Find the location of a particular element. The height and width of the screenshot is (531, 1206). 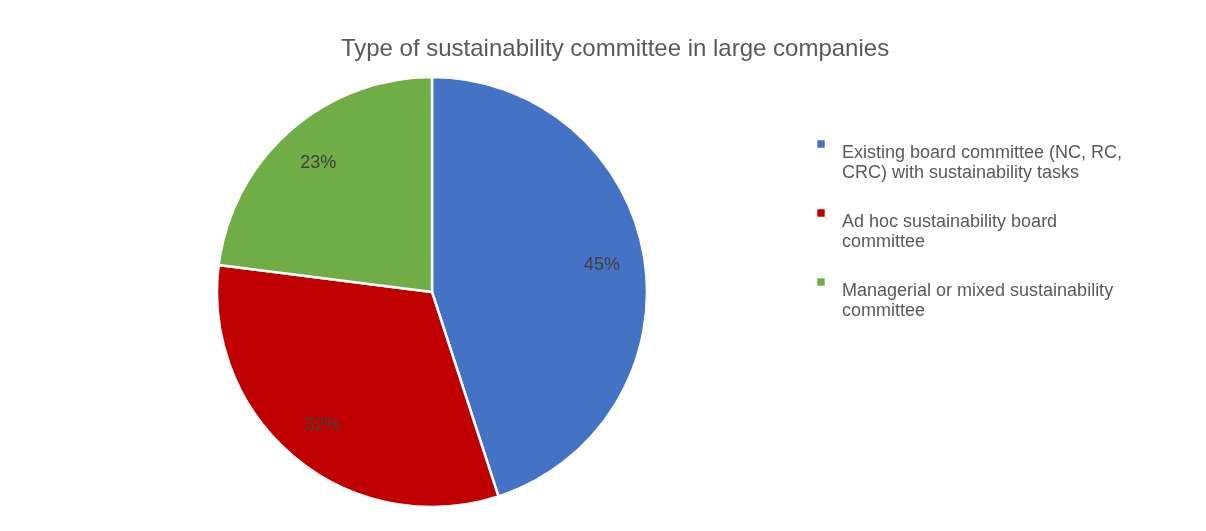

legend-label: Managerial or mixed sustainability committee is located at coordinates (978, 300).